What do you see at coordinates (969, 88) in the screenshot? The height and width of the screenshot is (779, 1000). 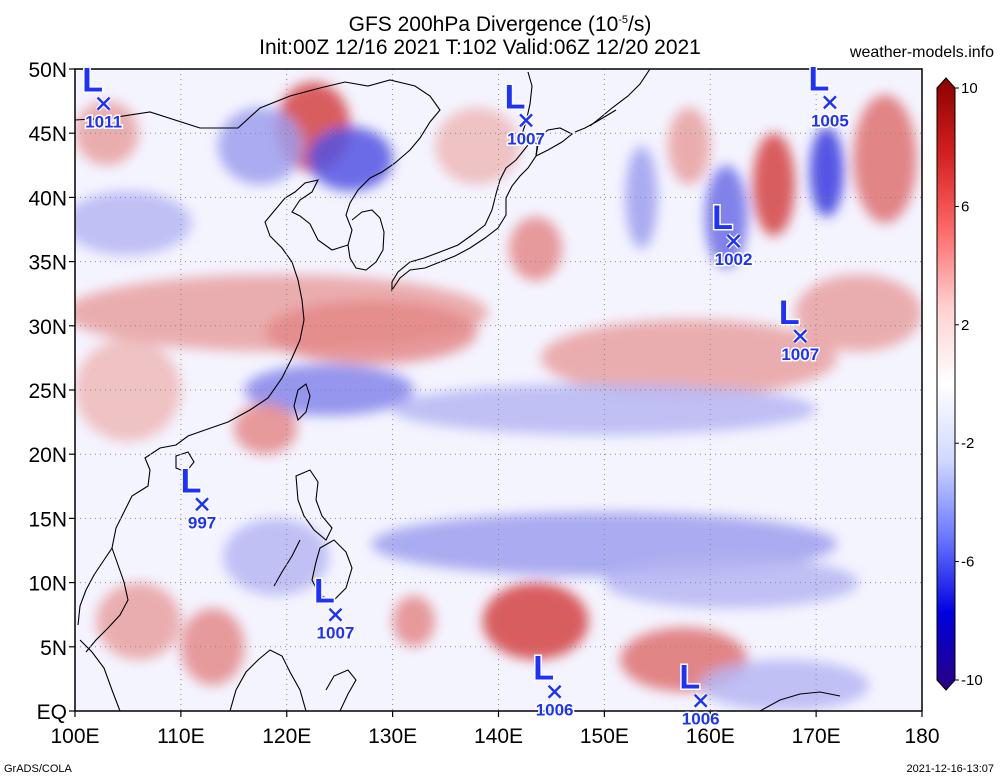 I see `colorbar-label: 10` at bounding box center [969, 88].